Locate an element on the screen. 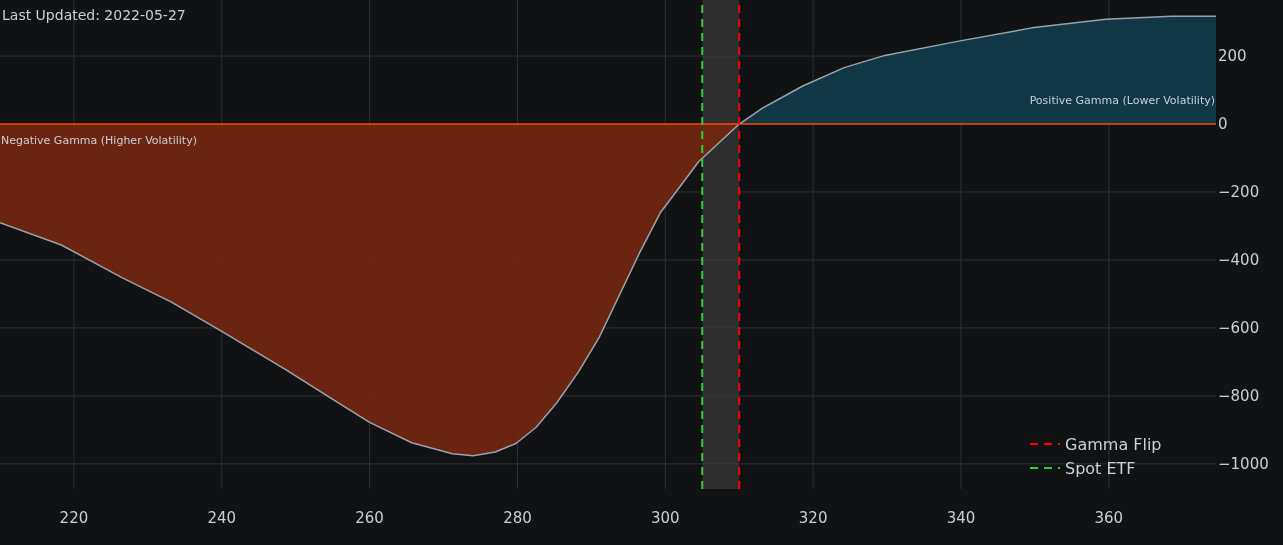  x-tick-label: 260 is located at coordinates (369, 518).